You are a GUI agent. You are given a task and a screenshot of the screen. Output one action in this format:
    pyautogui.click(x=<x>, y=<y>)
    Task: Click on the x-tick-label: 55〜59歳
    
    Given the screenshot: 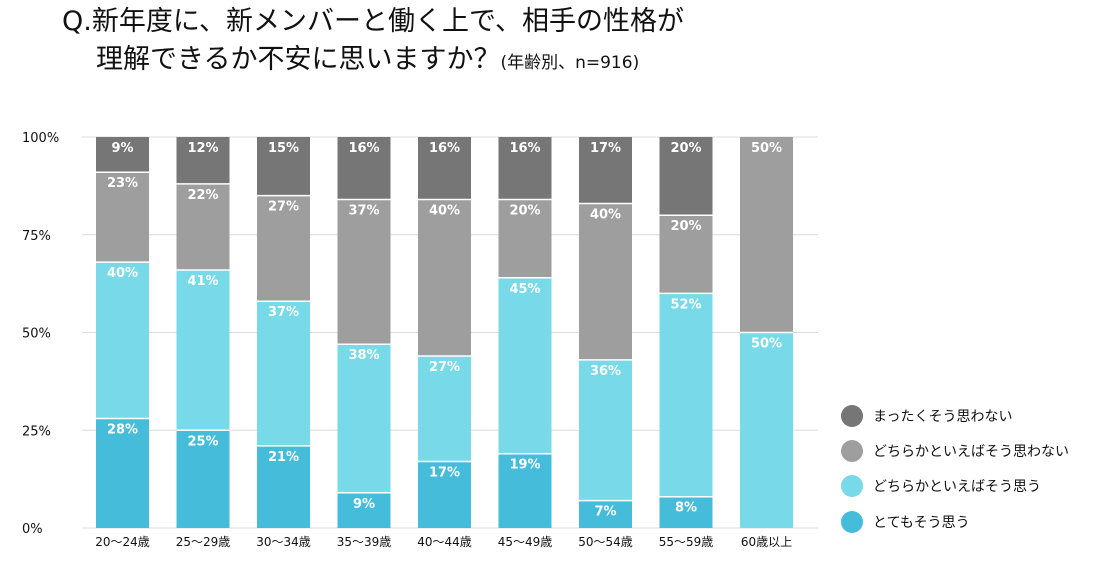 What is the action you would take?
    pyautogui.click(x=686, y=542)
    